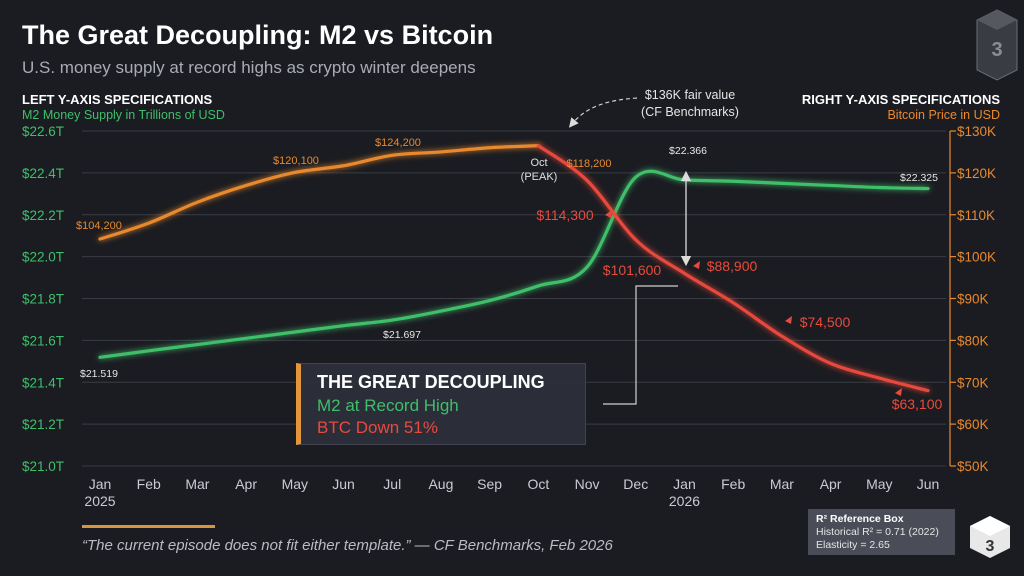  What do you see at coordinates (973, 424) in the screenshot?
I see `right-axis-tick-label: $60K` at bounding box center [973, 424].